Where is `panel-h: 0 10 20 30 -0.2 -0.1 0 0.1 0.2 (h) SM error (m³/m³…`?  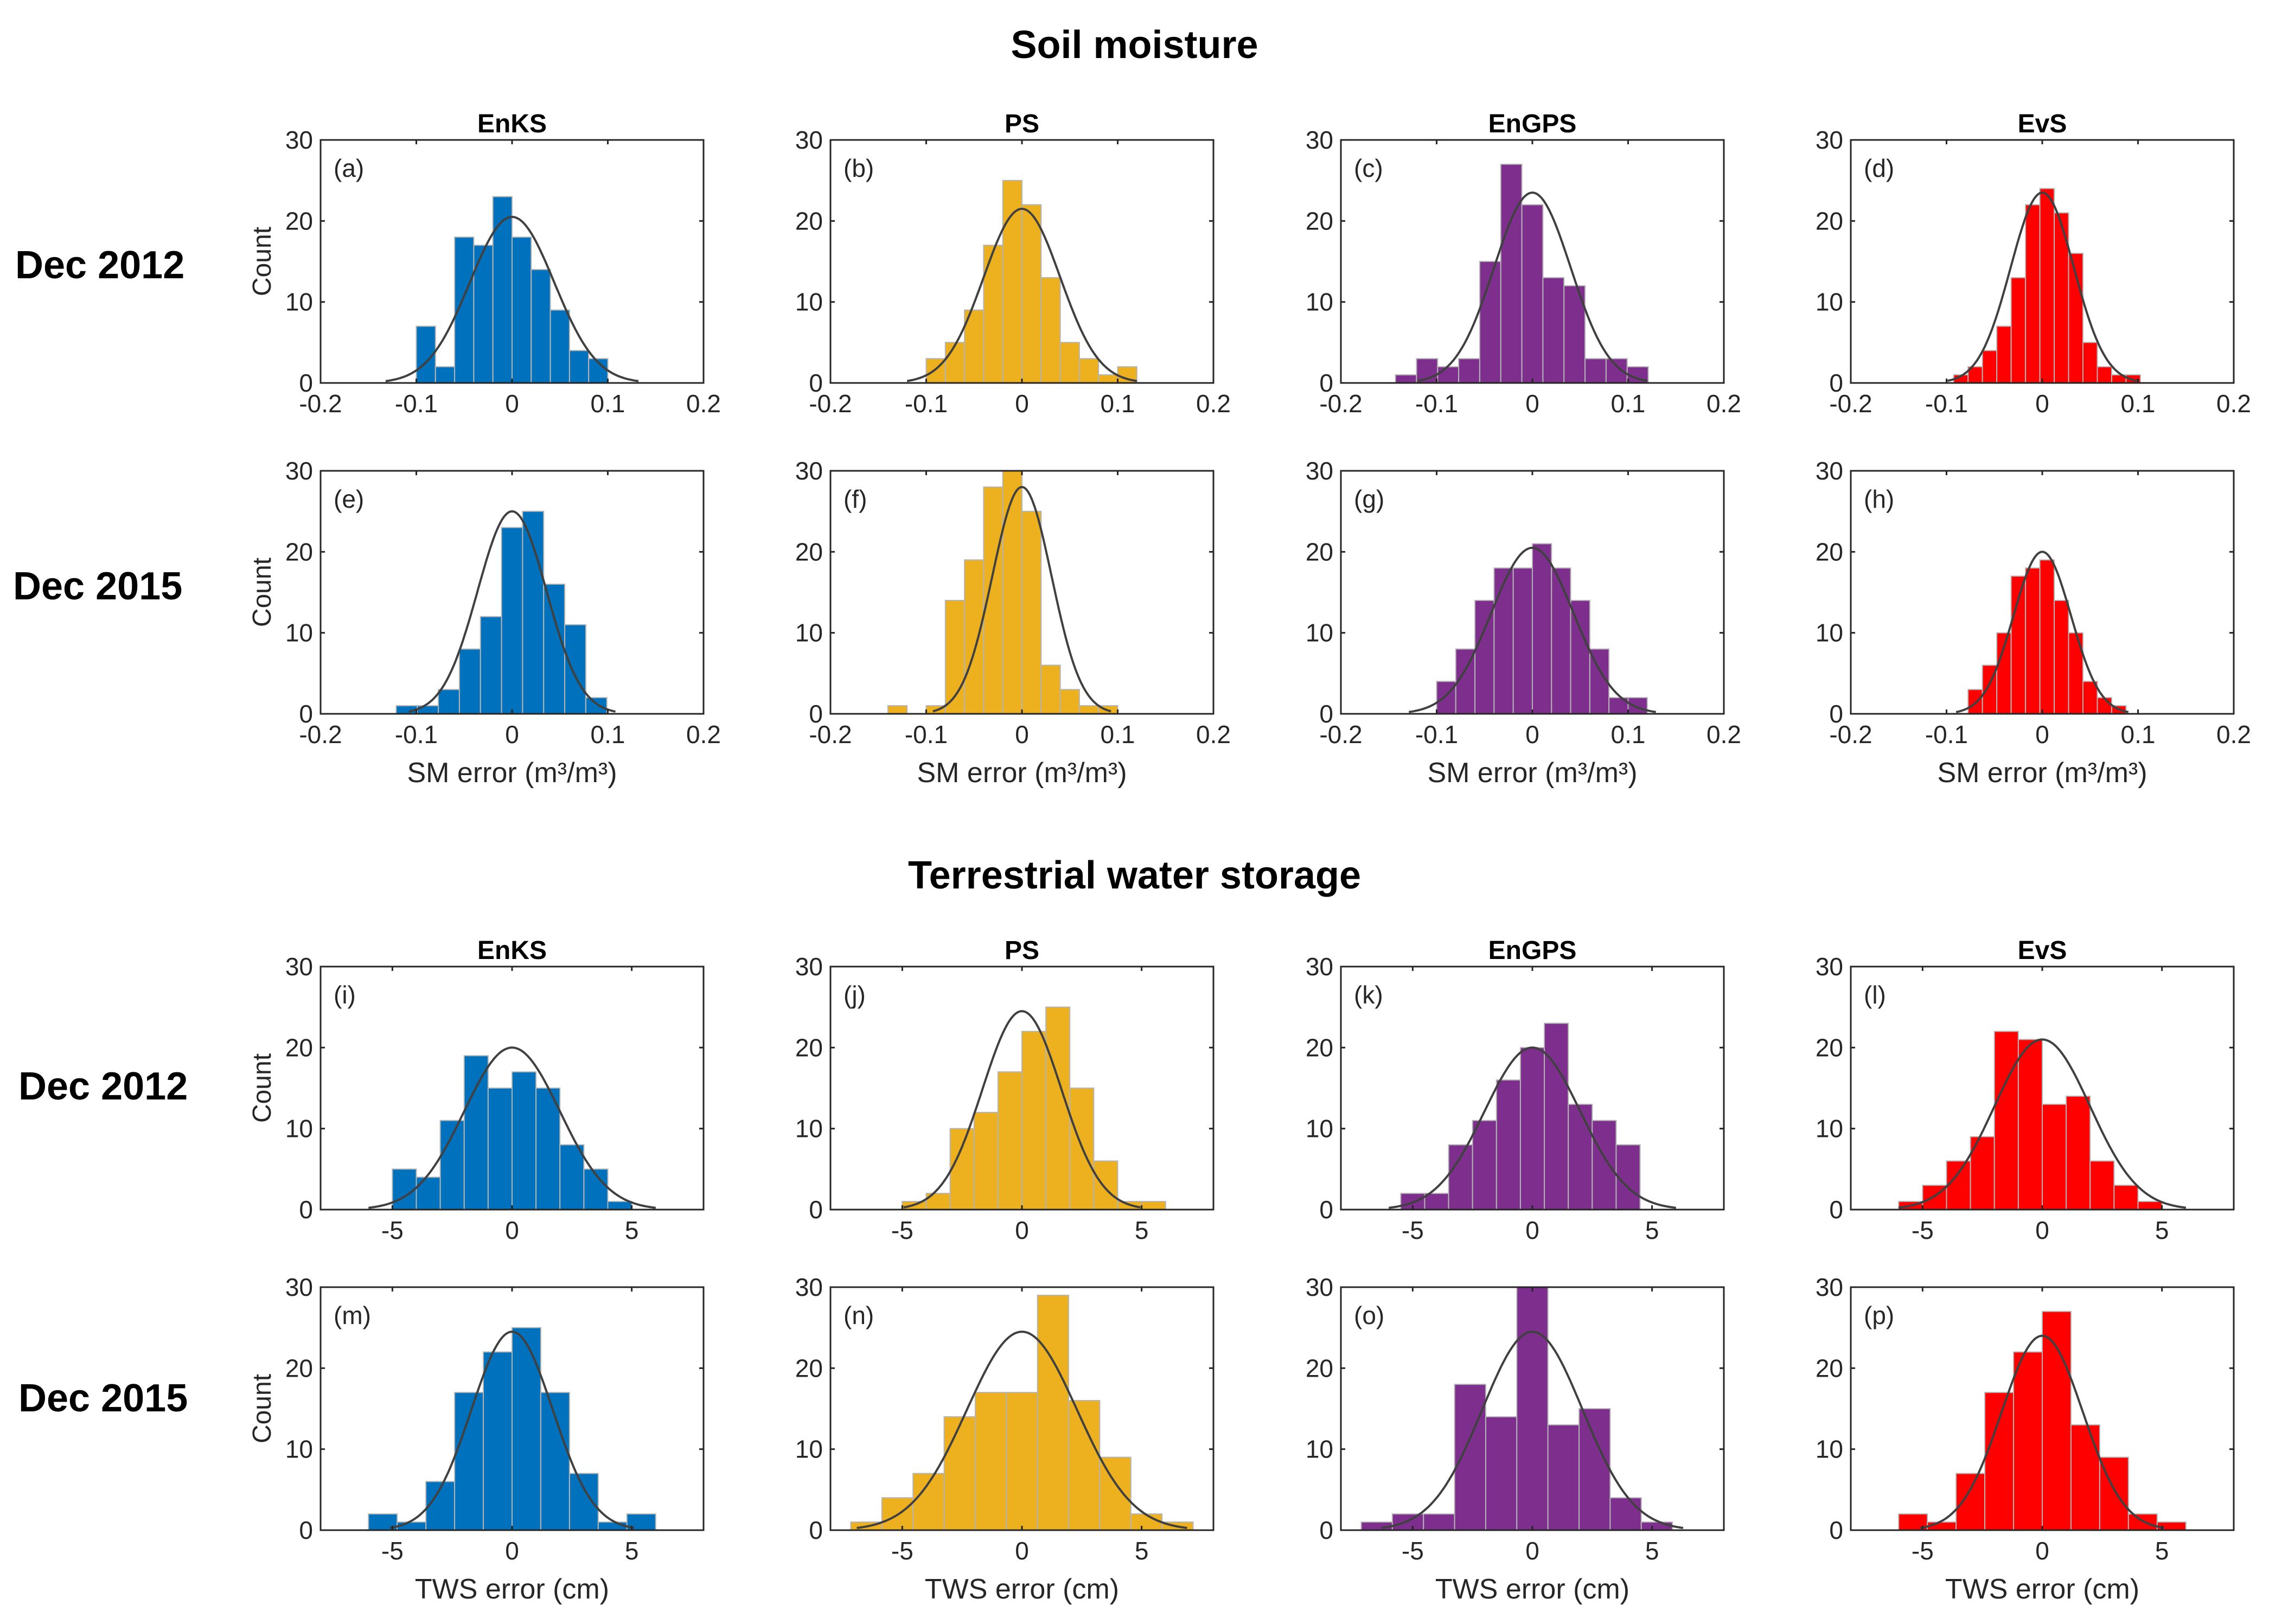 panel-h: 0 10 20 30 -0.2 -0.1 0 0.1 0.2 (h) SM error (m³/m³… is located at coordinates (2033, 623).